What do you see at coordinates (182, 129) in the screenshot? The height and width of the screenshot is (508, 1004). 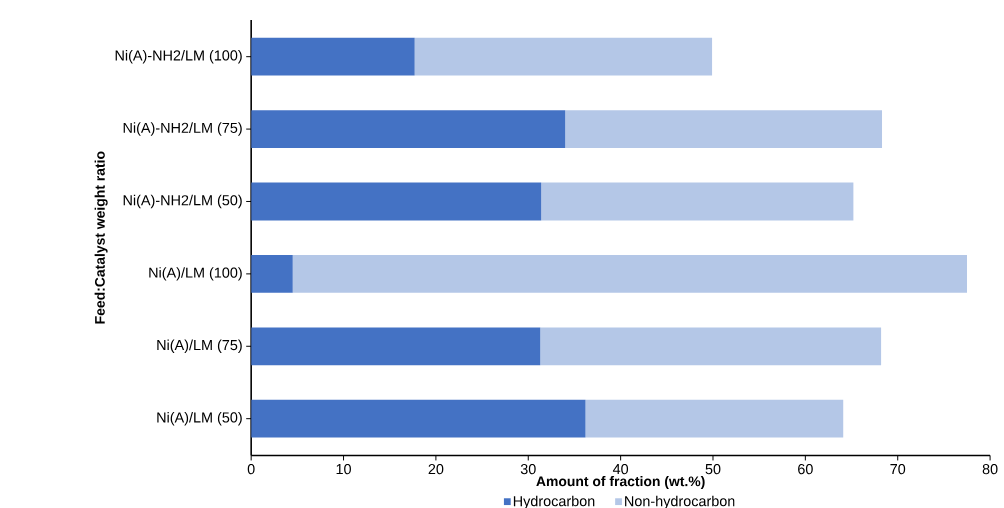 I see `y-tick-label: Ni(A)-NH2/LM (75)` at bounding box center [182, 129].